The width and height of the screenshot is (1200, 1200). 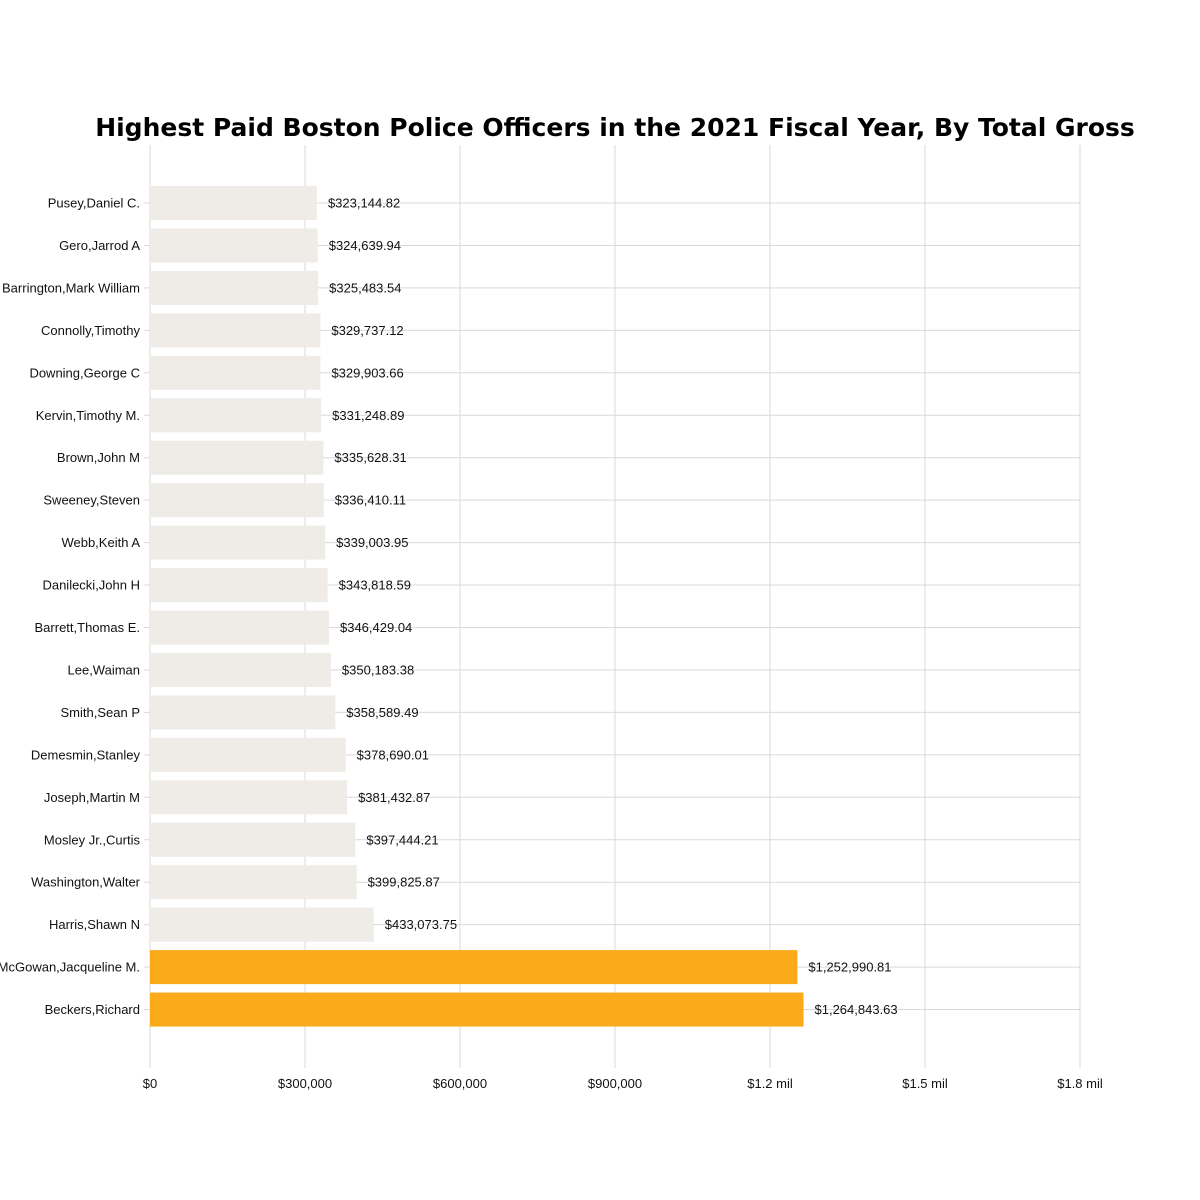 I want to click on category-label: Danilecki,John H, so click(x=91, y=585).